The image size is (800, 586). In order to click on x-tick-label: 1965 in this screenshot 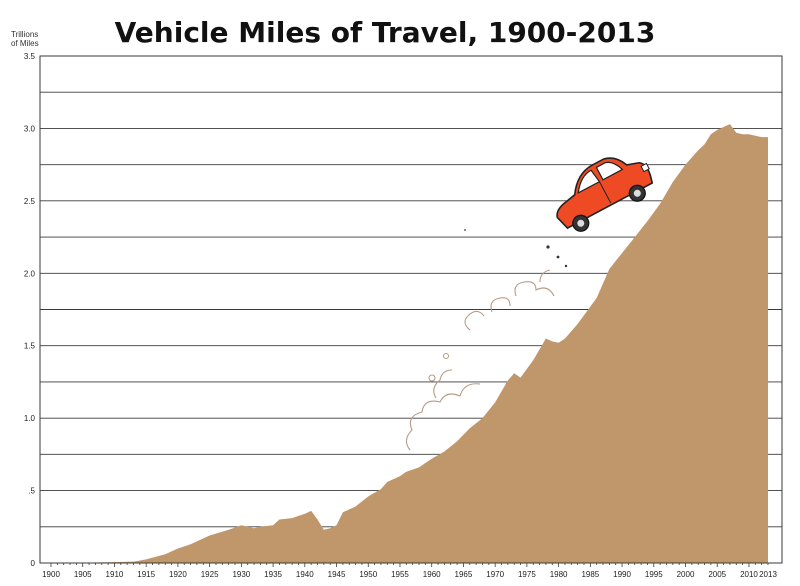, I will do `click(464, 574)`.